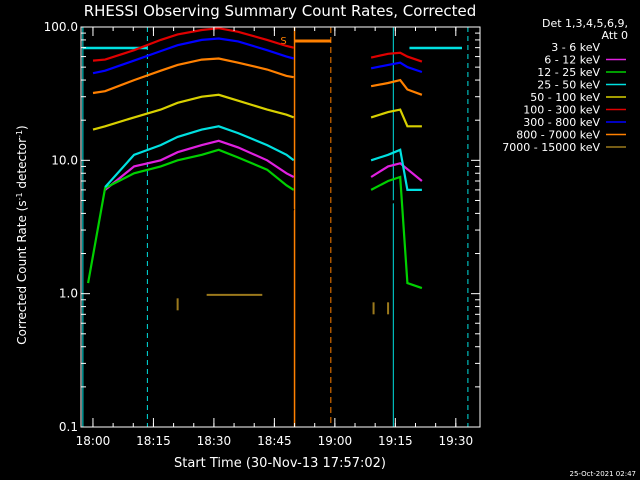 The image size is (640, 480). I want to click on x-tick-label: 18:00, so click(93, 441).